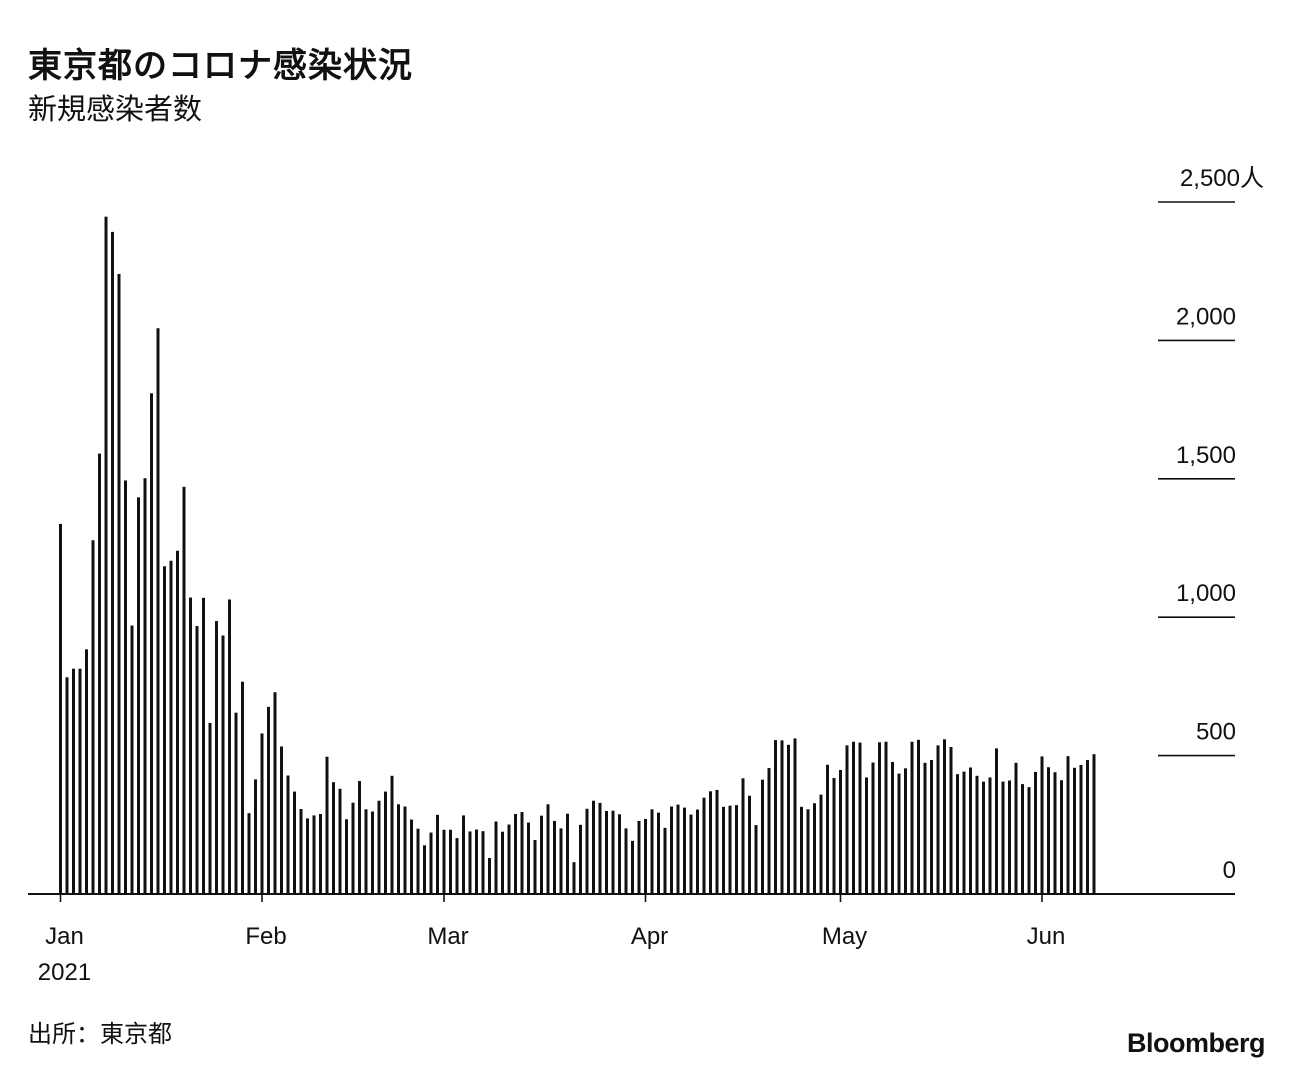 This screenshot has width=1293, height=1070. I want to click on x-tick-sublabel: 2021, so click(64, 972).